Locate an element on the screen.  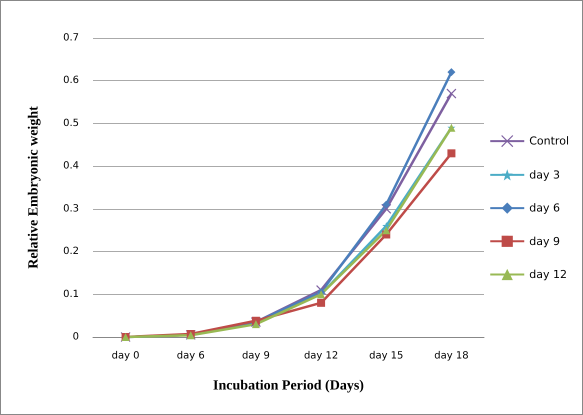
y-axis-title: Relative Embryonic weight is located at coordinates (34, 187).